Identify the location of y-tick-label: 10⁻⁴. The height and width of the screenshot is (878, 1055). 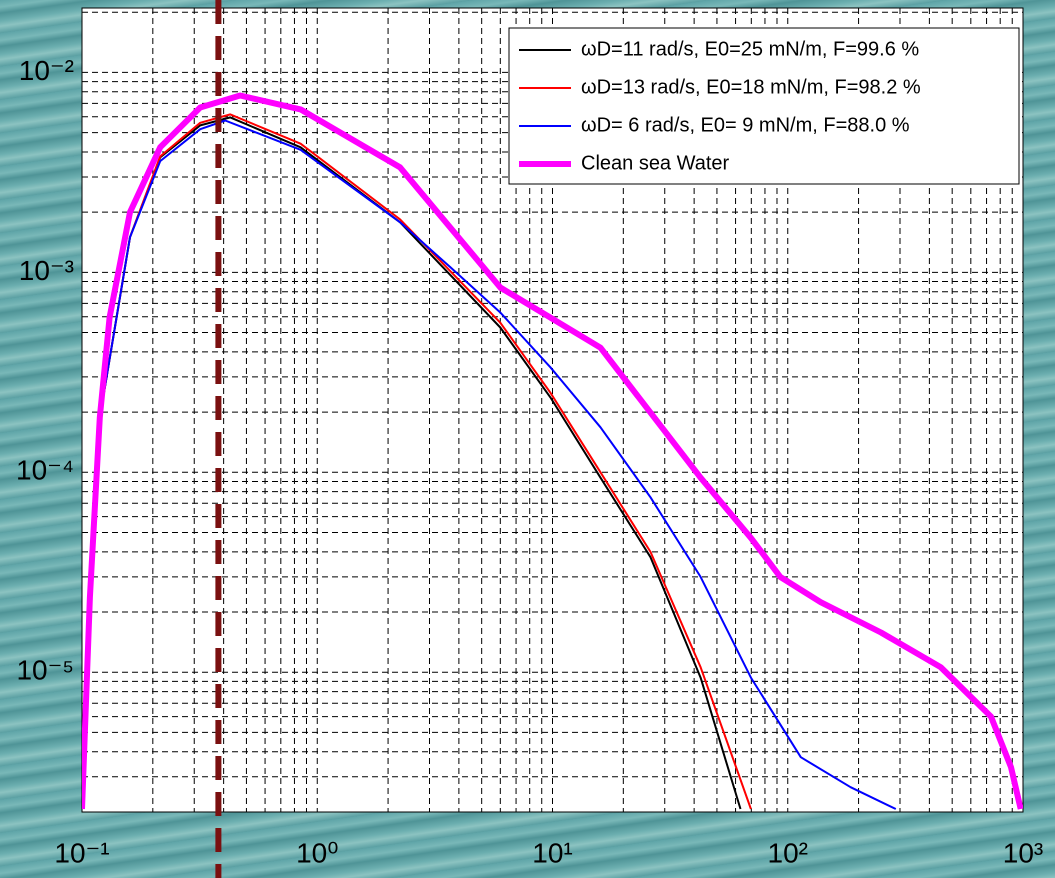
(45, 470).